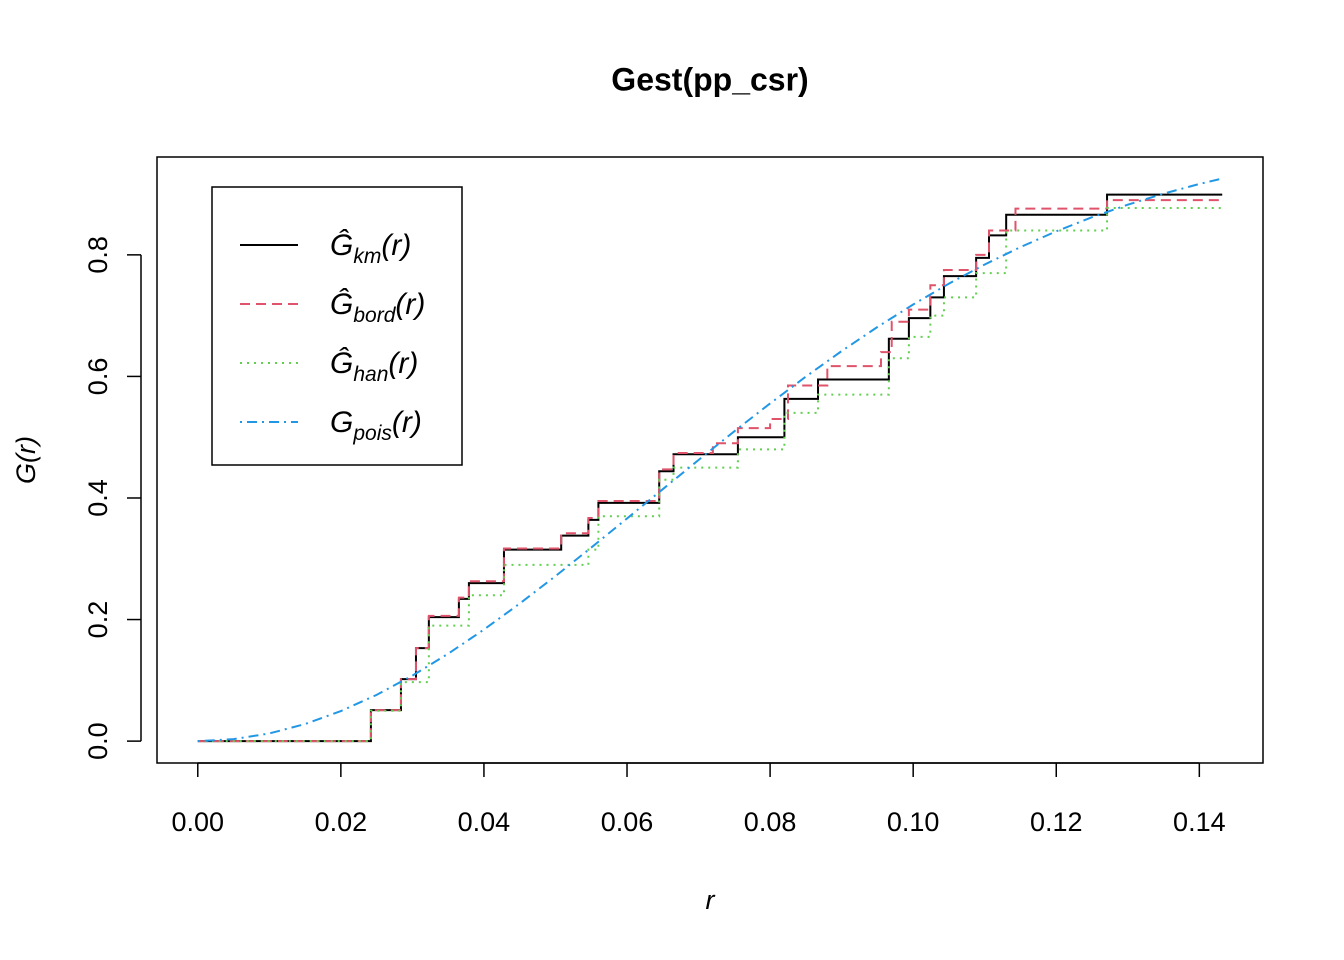  I want to click on legend-entry: Ĝkm(r), so click(370, 248).